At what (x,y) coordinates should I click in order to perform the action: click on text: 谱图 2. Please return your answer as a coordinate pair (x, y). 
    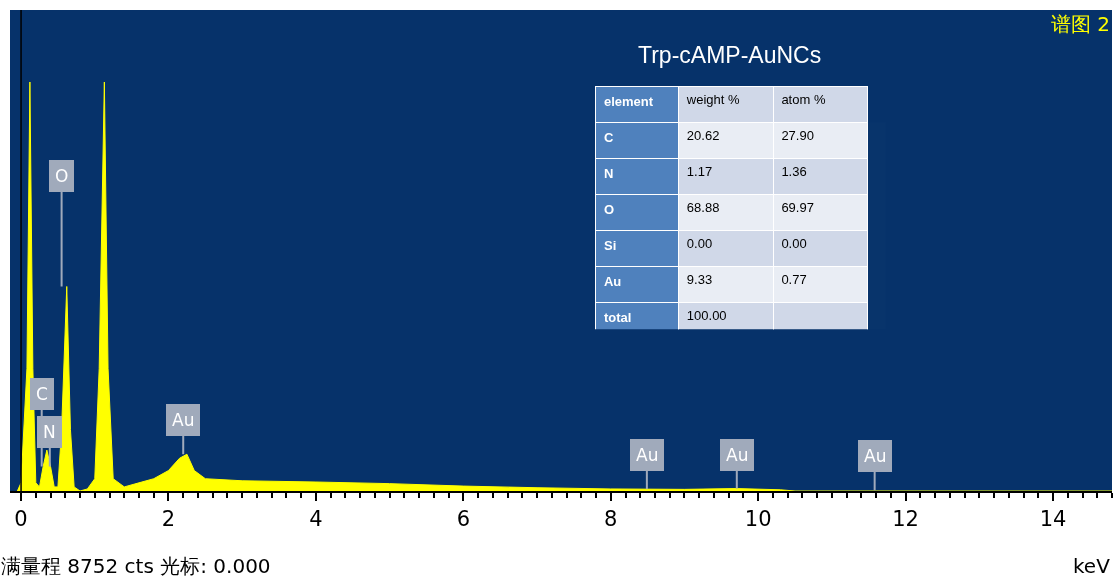
    Looking at the image, I should click on (1081, 24).